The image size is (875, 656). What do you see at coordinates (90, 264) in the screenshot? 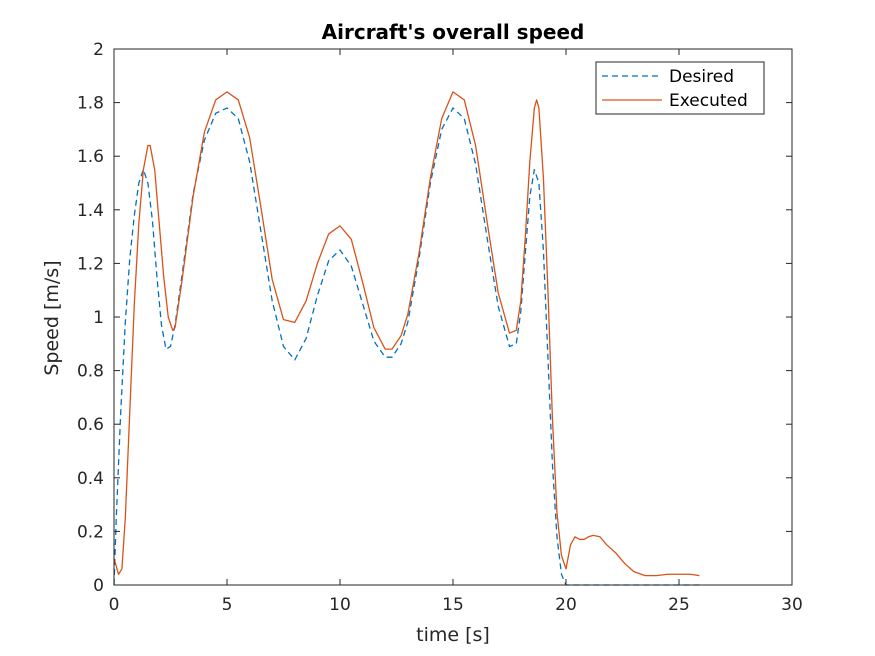
I see `y-tick-label: 1.2` at bounding box center [90, 264].